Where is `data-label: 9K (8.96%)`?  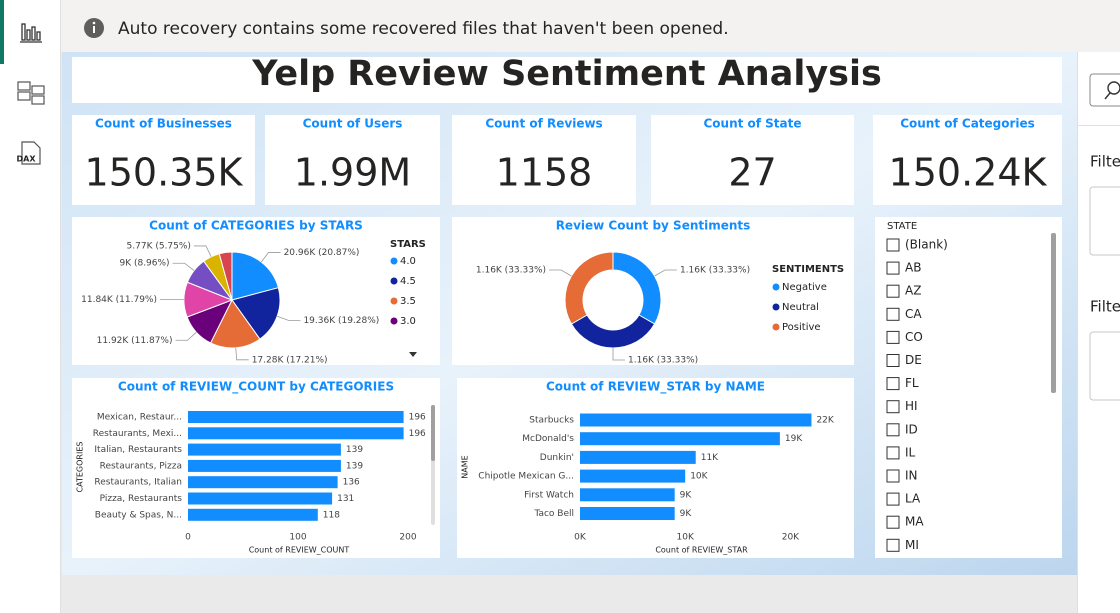
data-label: 9K (8.96%) is located at coordinates (144, 264).